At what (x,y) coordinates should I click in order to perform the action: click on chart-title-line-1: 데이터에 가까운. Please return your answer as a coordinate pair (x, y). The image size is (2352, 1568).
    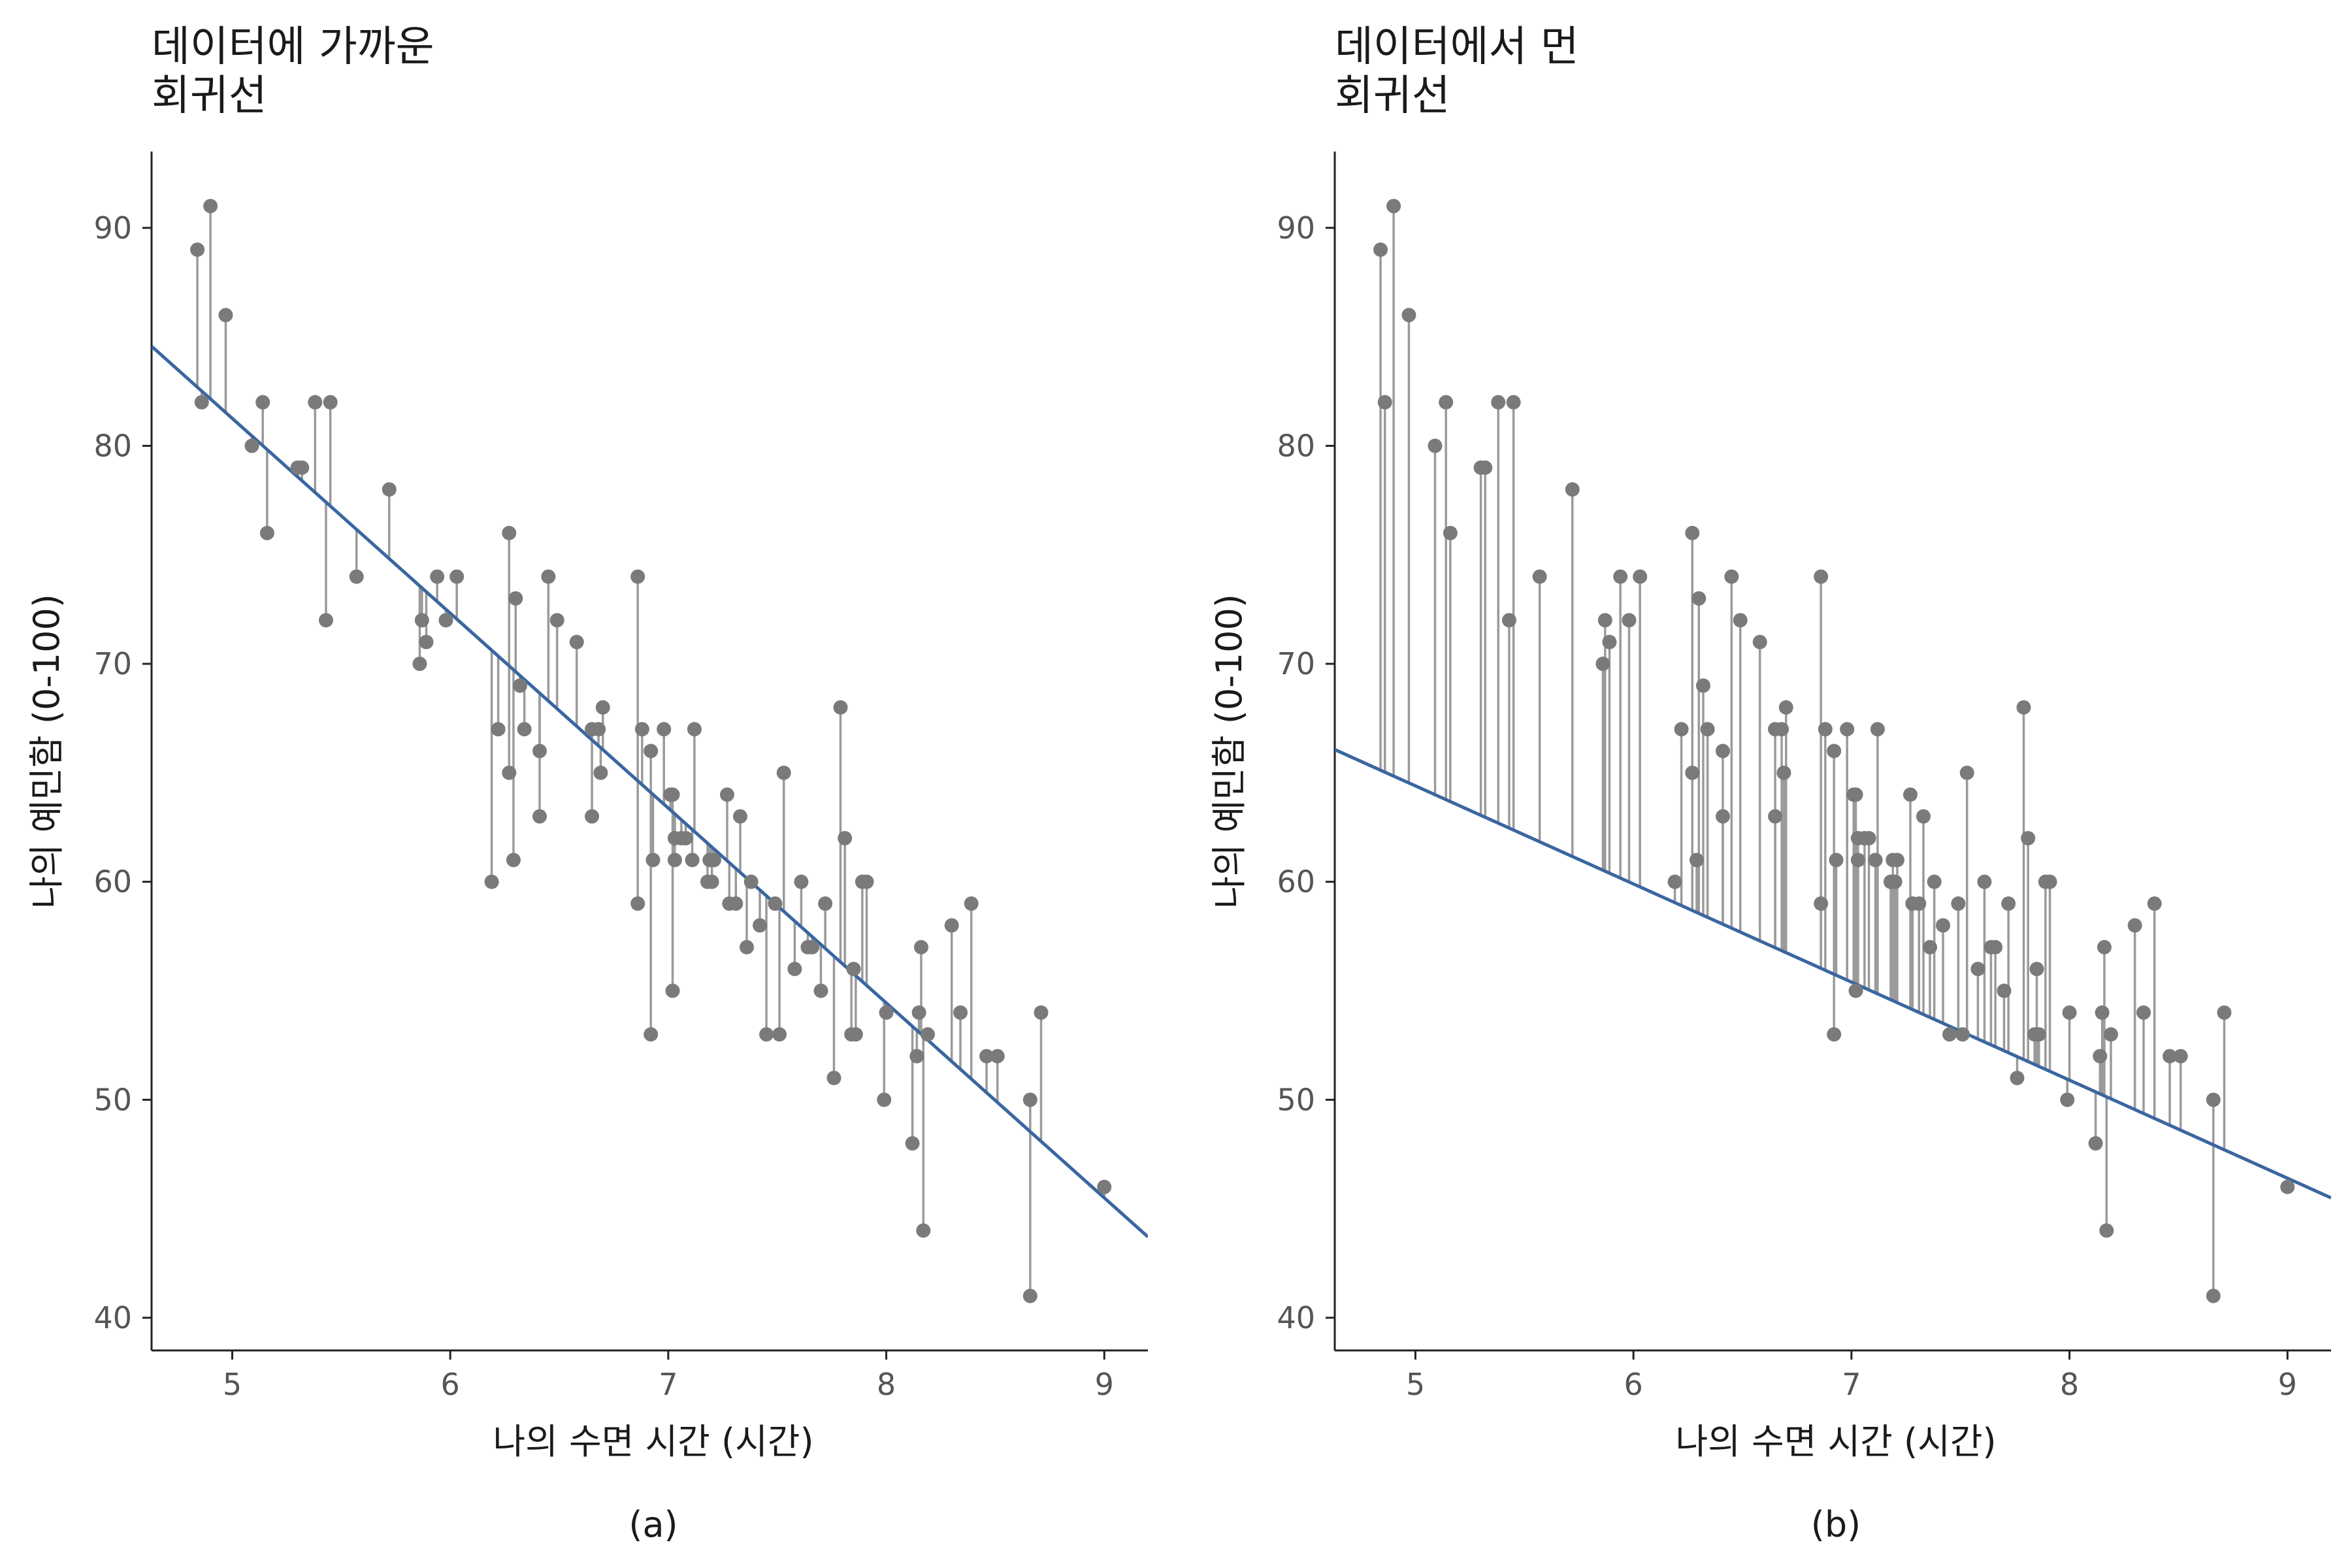
    Looking at the image, I should click on (293, 47).